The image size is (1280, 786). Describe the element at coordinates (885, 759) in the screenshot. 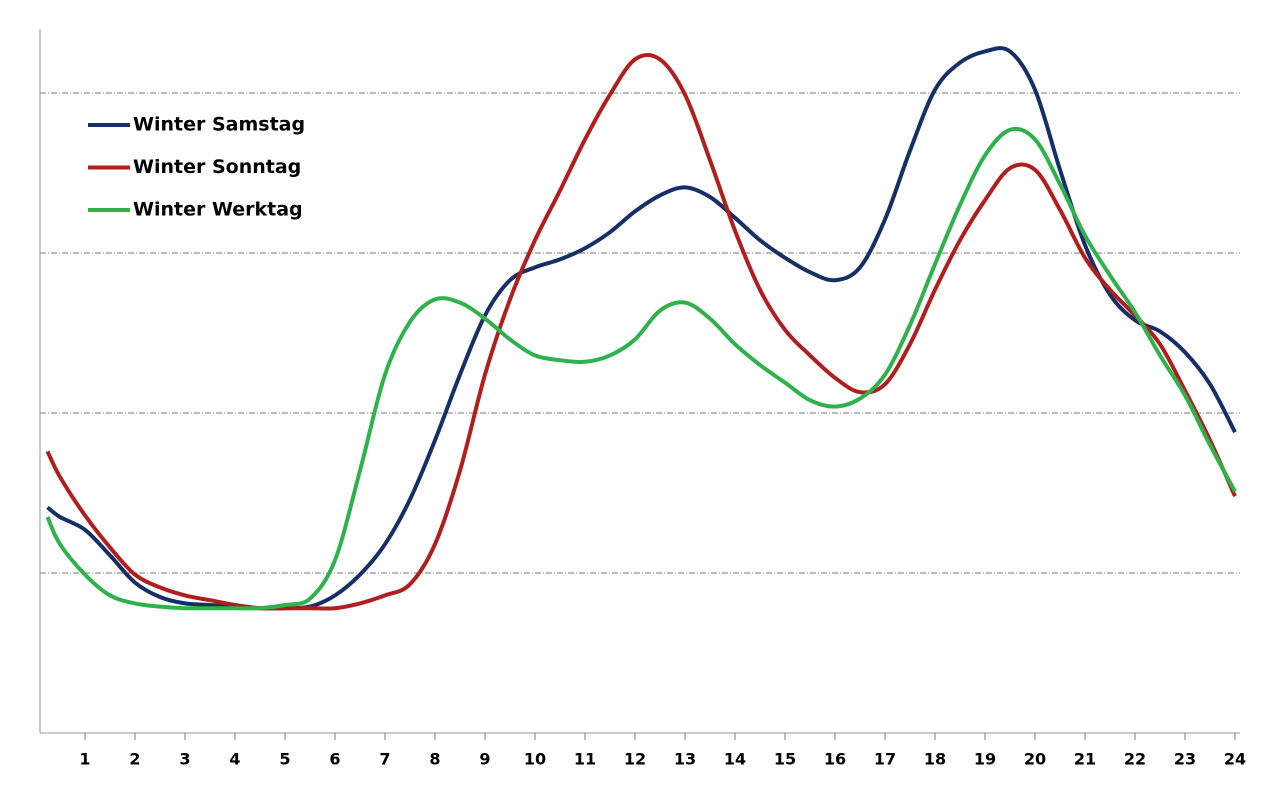

I see `x-tick-label: 17` at that location.